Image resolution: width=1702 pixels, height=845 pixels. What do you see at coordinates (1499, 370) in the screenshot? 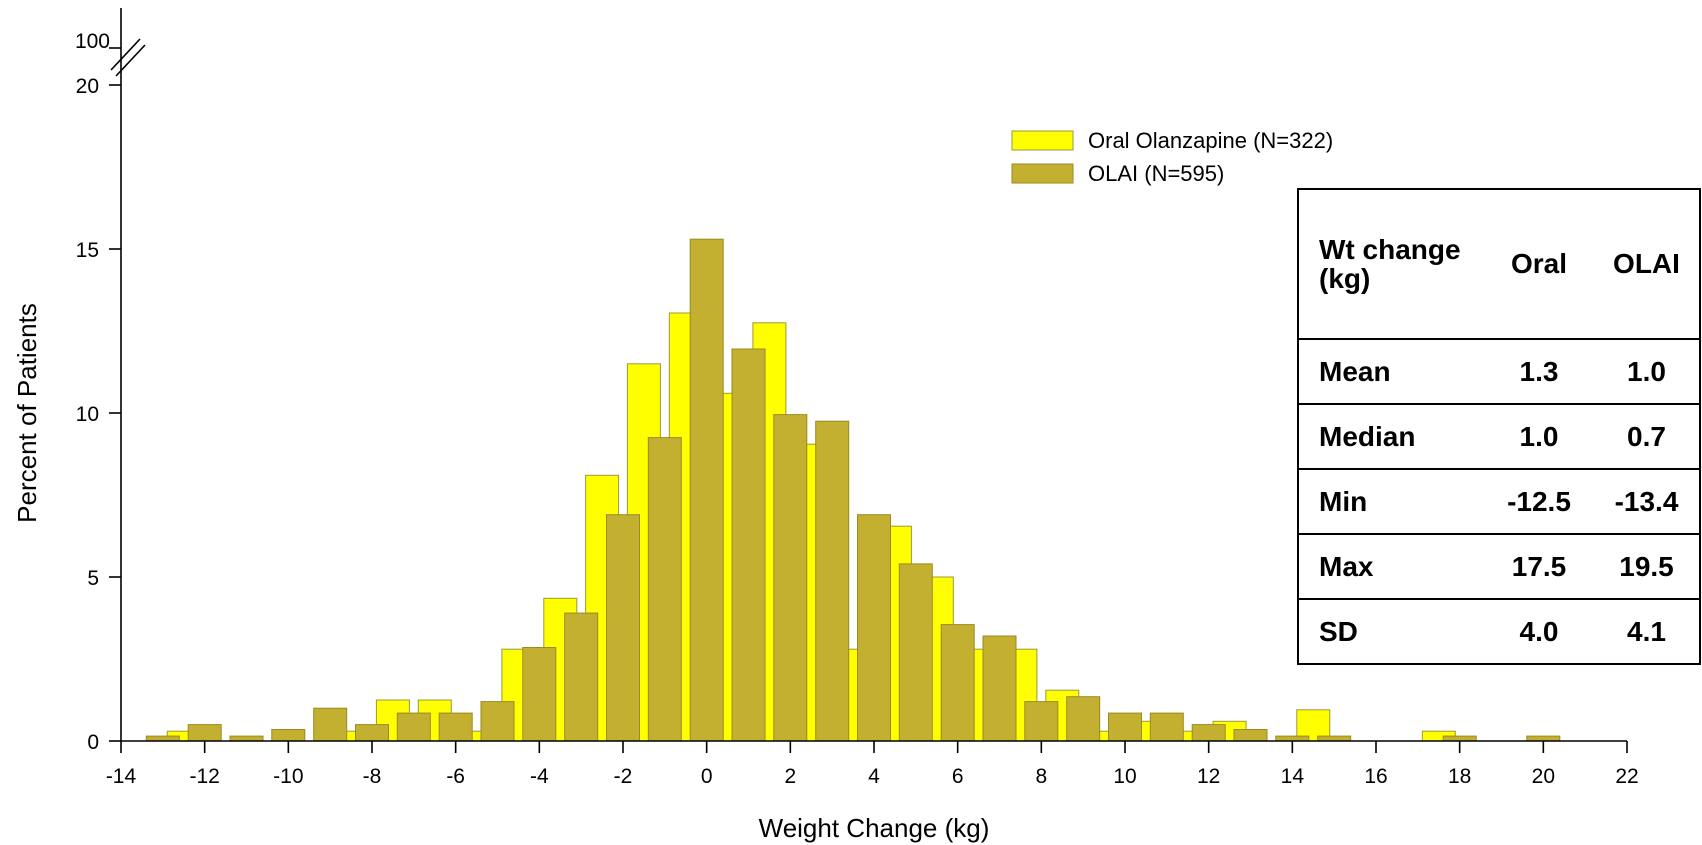
I see `stats-row-mean: Mean 1.3 1.0` at bounding box center [1499, 370].